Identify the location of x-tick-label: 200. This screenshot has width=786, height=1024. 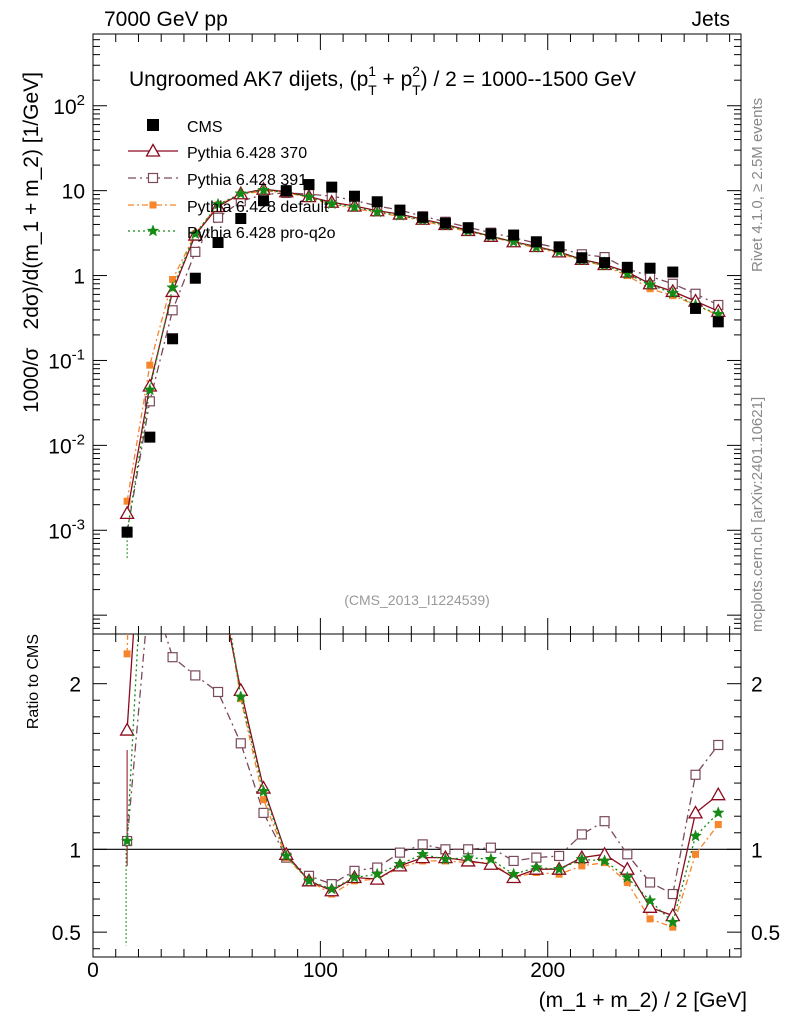
(547, 970).